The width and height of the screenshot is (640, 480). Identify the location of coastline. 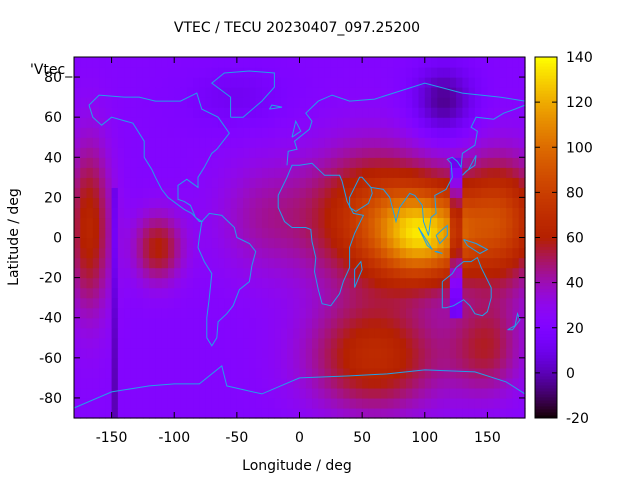
(406, 124).